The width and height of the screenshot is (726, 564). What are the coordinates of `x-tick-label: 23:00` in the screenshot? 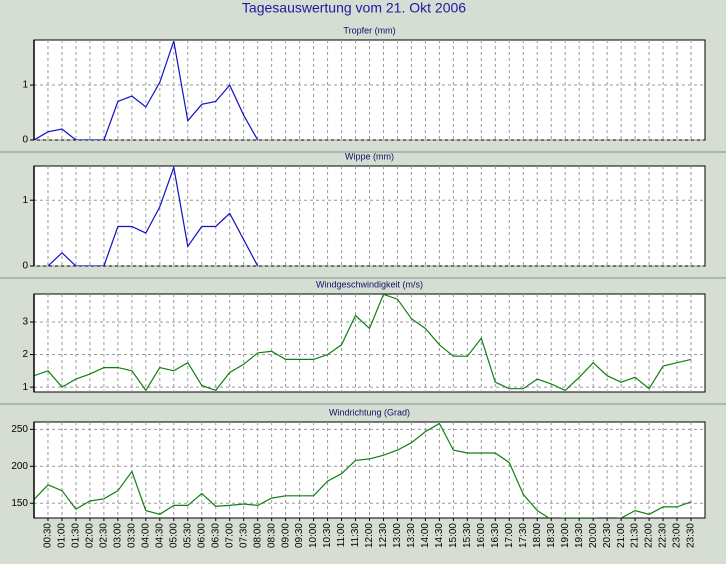 It's located at (677, 535).